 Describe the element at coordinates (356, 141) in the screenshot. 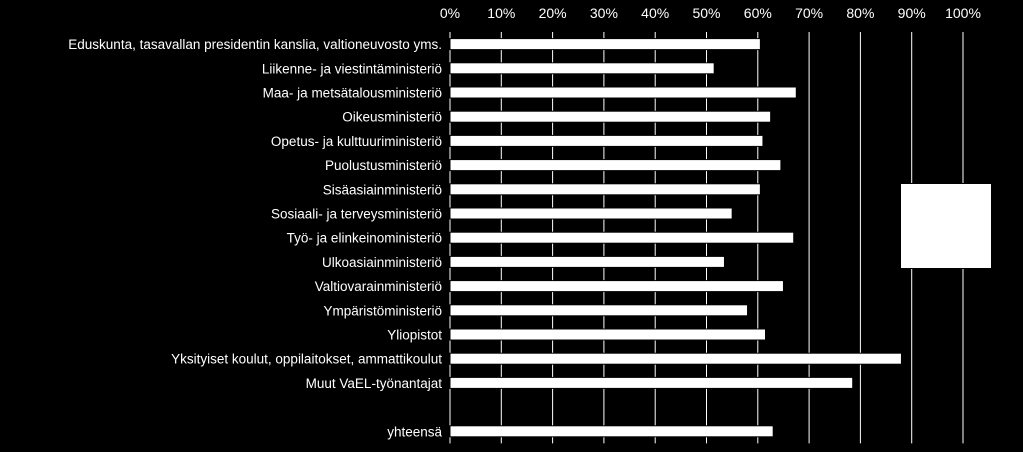

I see `category-label: Opetus- ja kulttuuriministeriö` at that location.